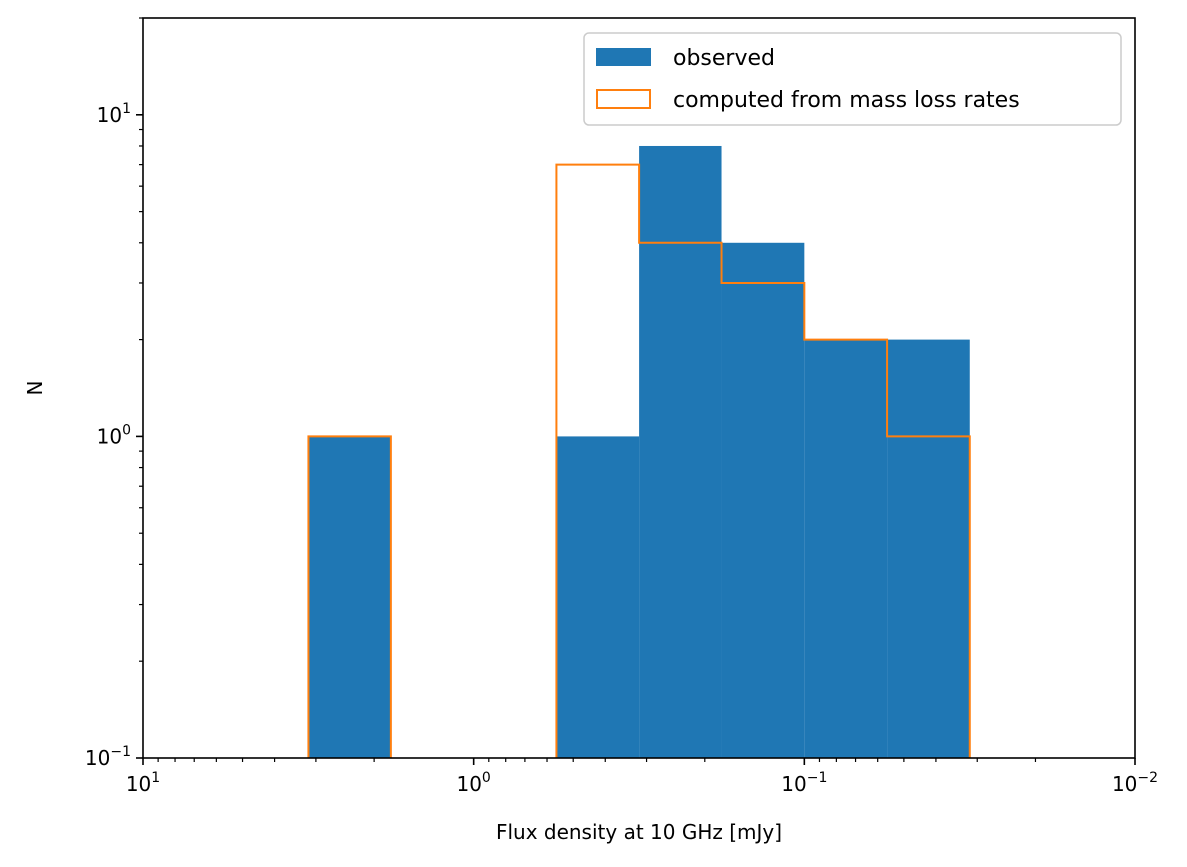 The width and height of the screenshot is (1187, 867). I want to click on legend-label-computed: computed from mass loss rates, so click(846, 100).